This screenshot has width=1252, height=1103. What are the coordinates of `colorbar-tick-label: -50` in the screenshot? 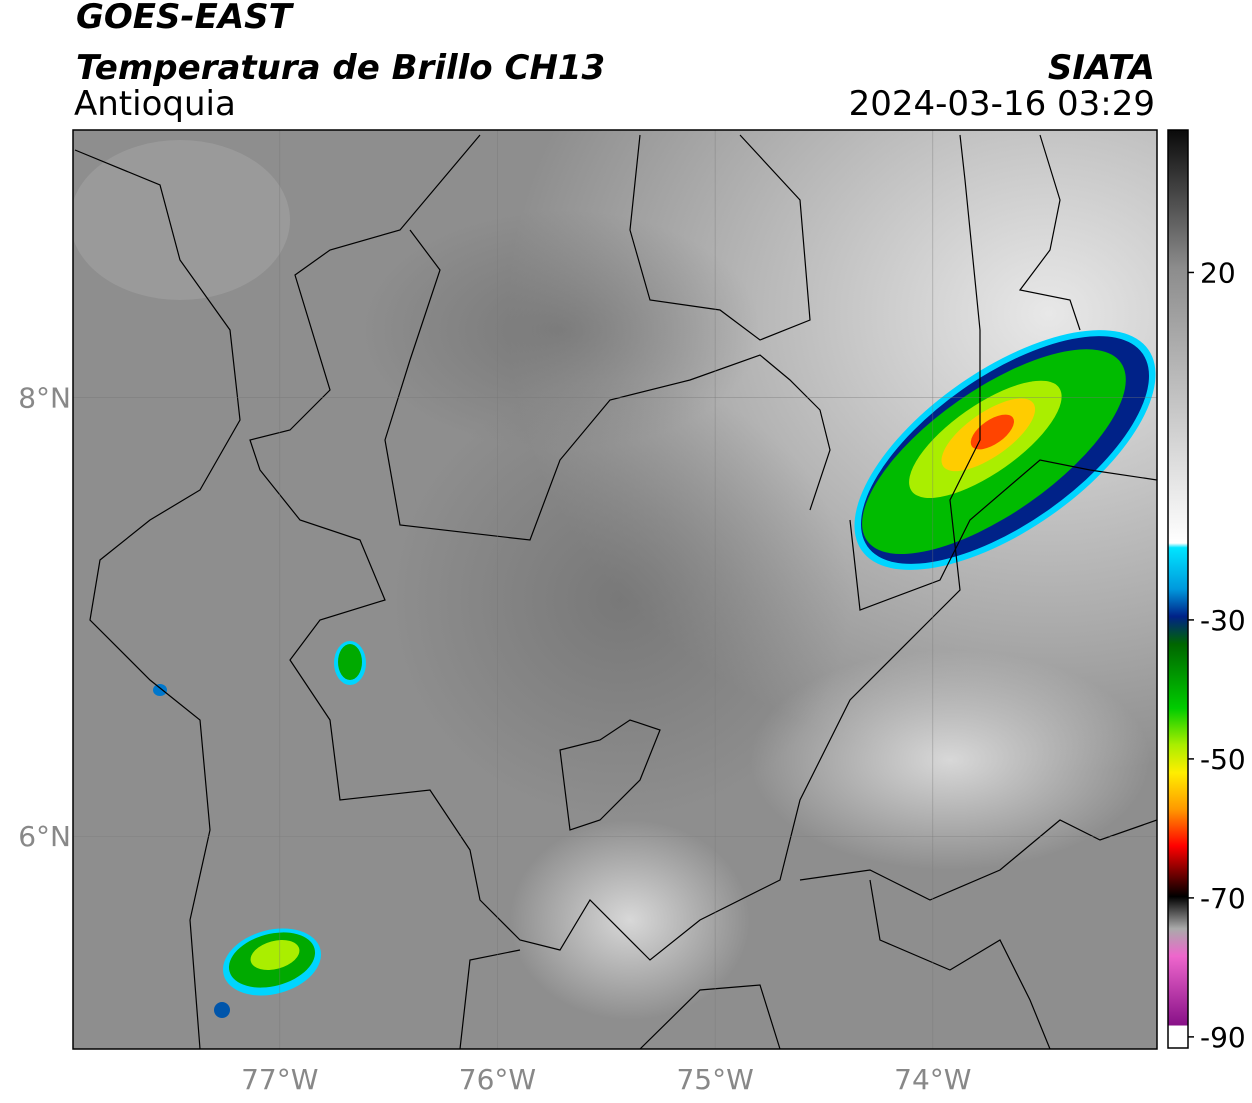 It's located at (1223, 759).